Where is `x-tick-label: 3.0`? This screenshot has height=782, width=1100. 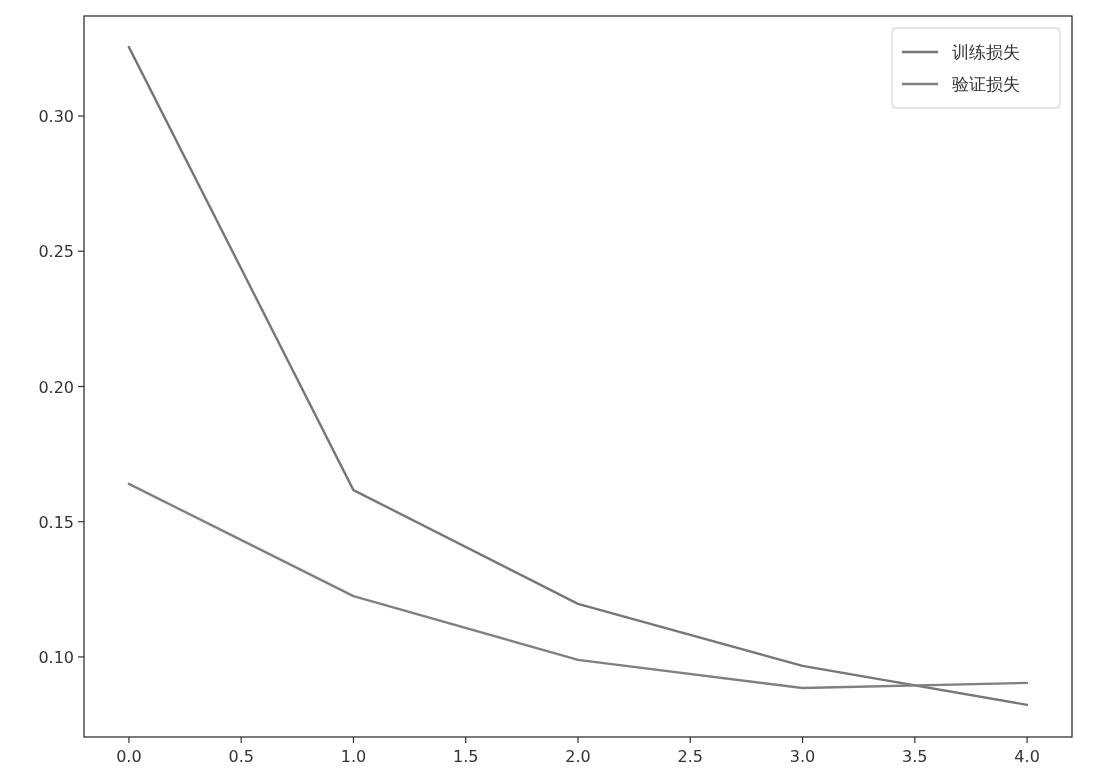
x-tick-label: 3.0 is located at coordinates (802, 756).